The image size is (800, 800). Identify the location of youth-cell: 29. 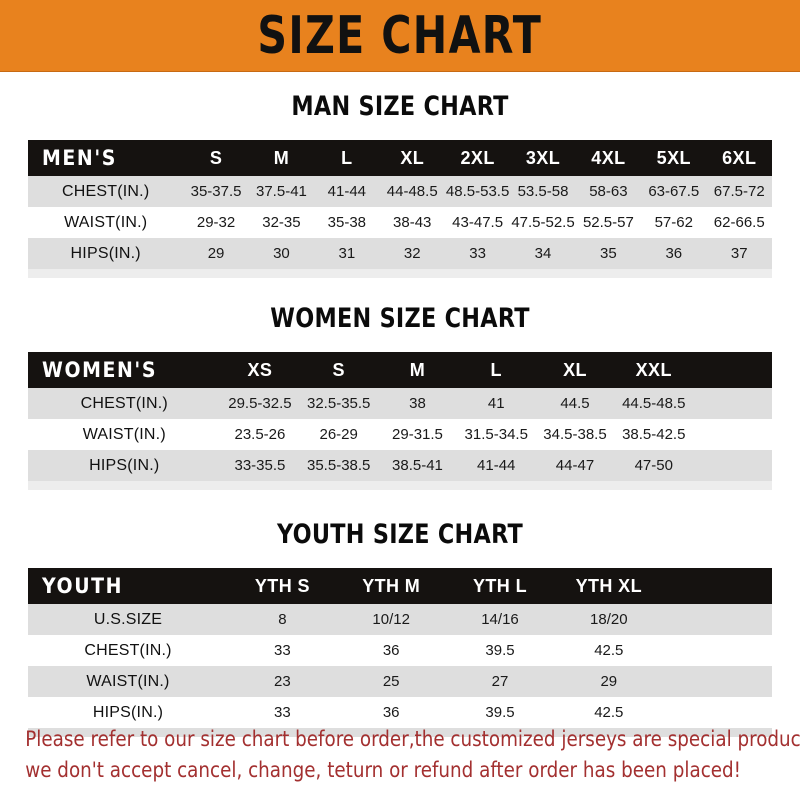
(609, 681).